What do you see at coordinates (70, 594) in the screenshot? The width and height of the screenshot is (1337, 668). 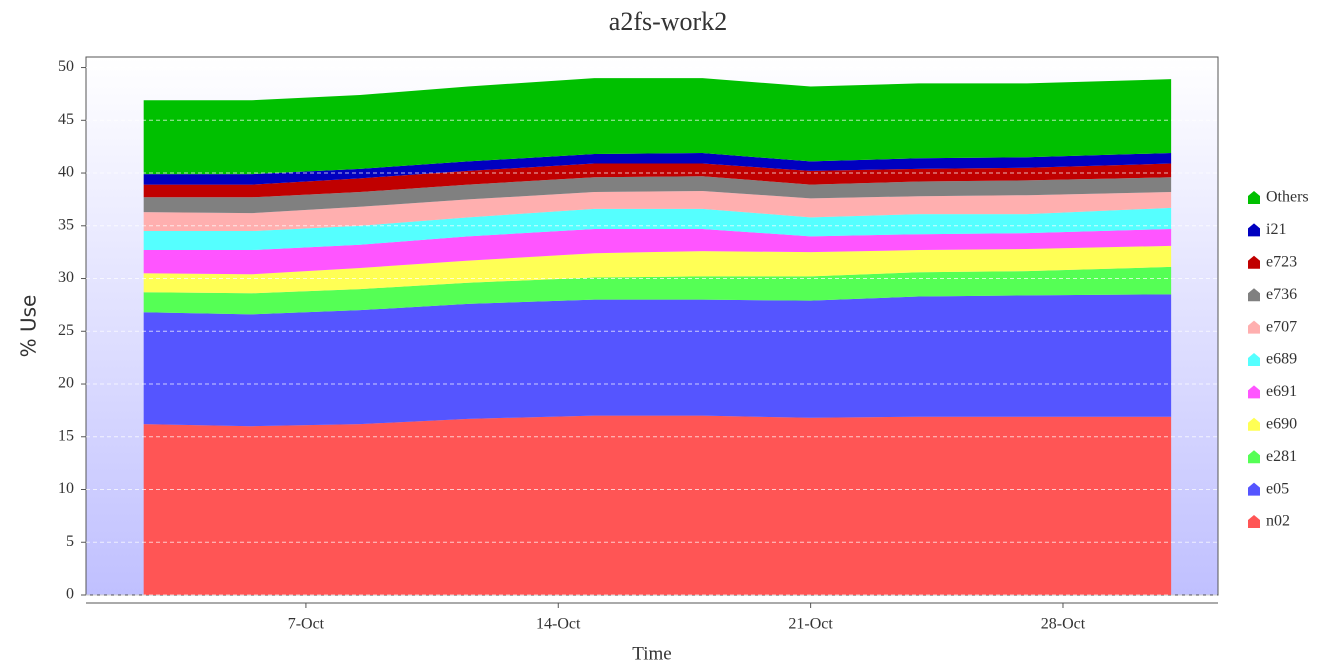 I see `y-tick-label: 0` at bounding box center [70, 594].